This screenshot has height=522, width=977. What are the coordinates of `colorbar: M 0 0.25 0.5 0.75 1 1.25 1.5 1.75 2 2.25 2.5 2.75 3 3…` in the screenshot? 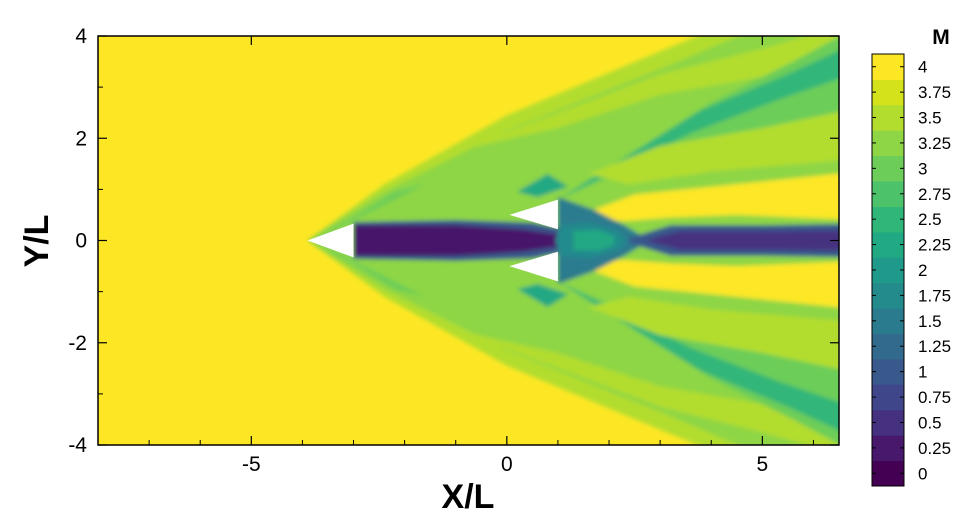 It's located at (911, 256).